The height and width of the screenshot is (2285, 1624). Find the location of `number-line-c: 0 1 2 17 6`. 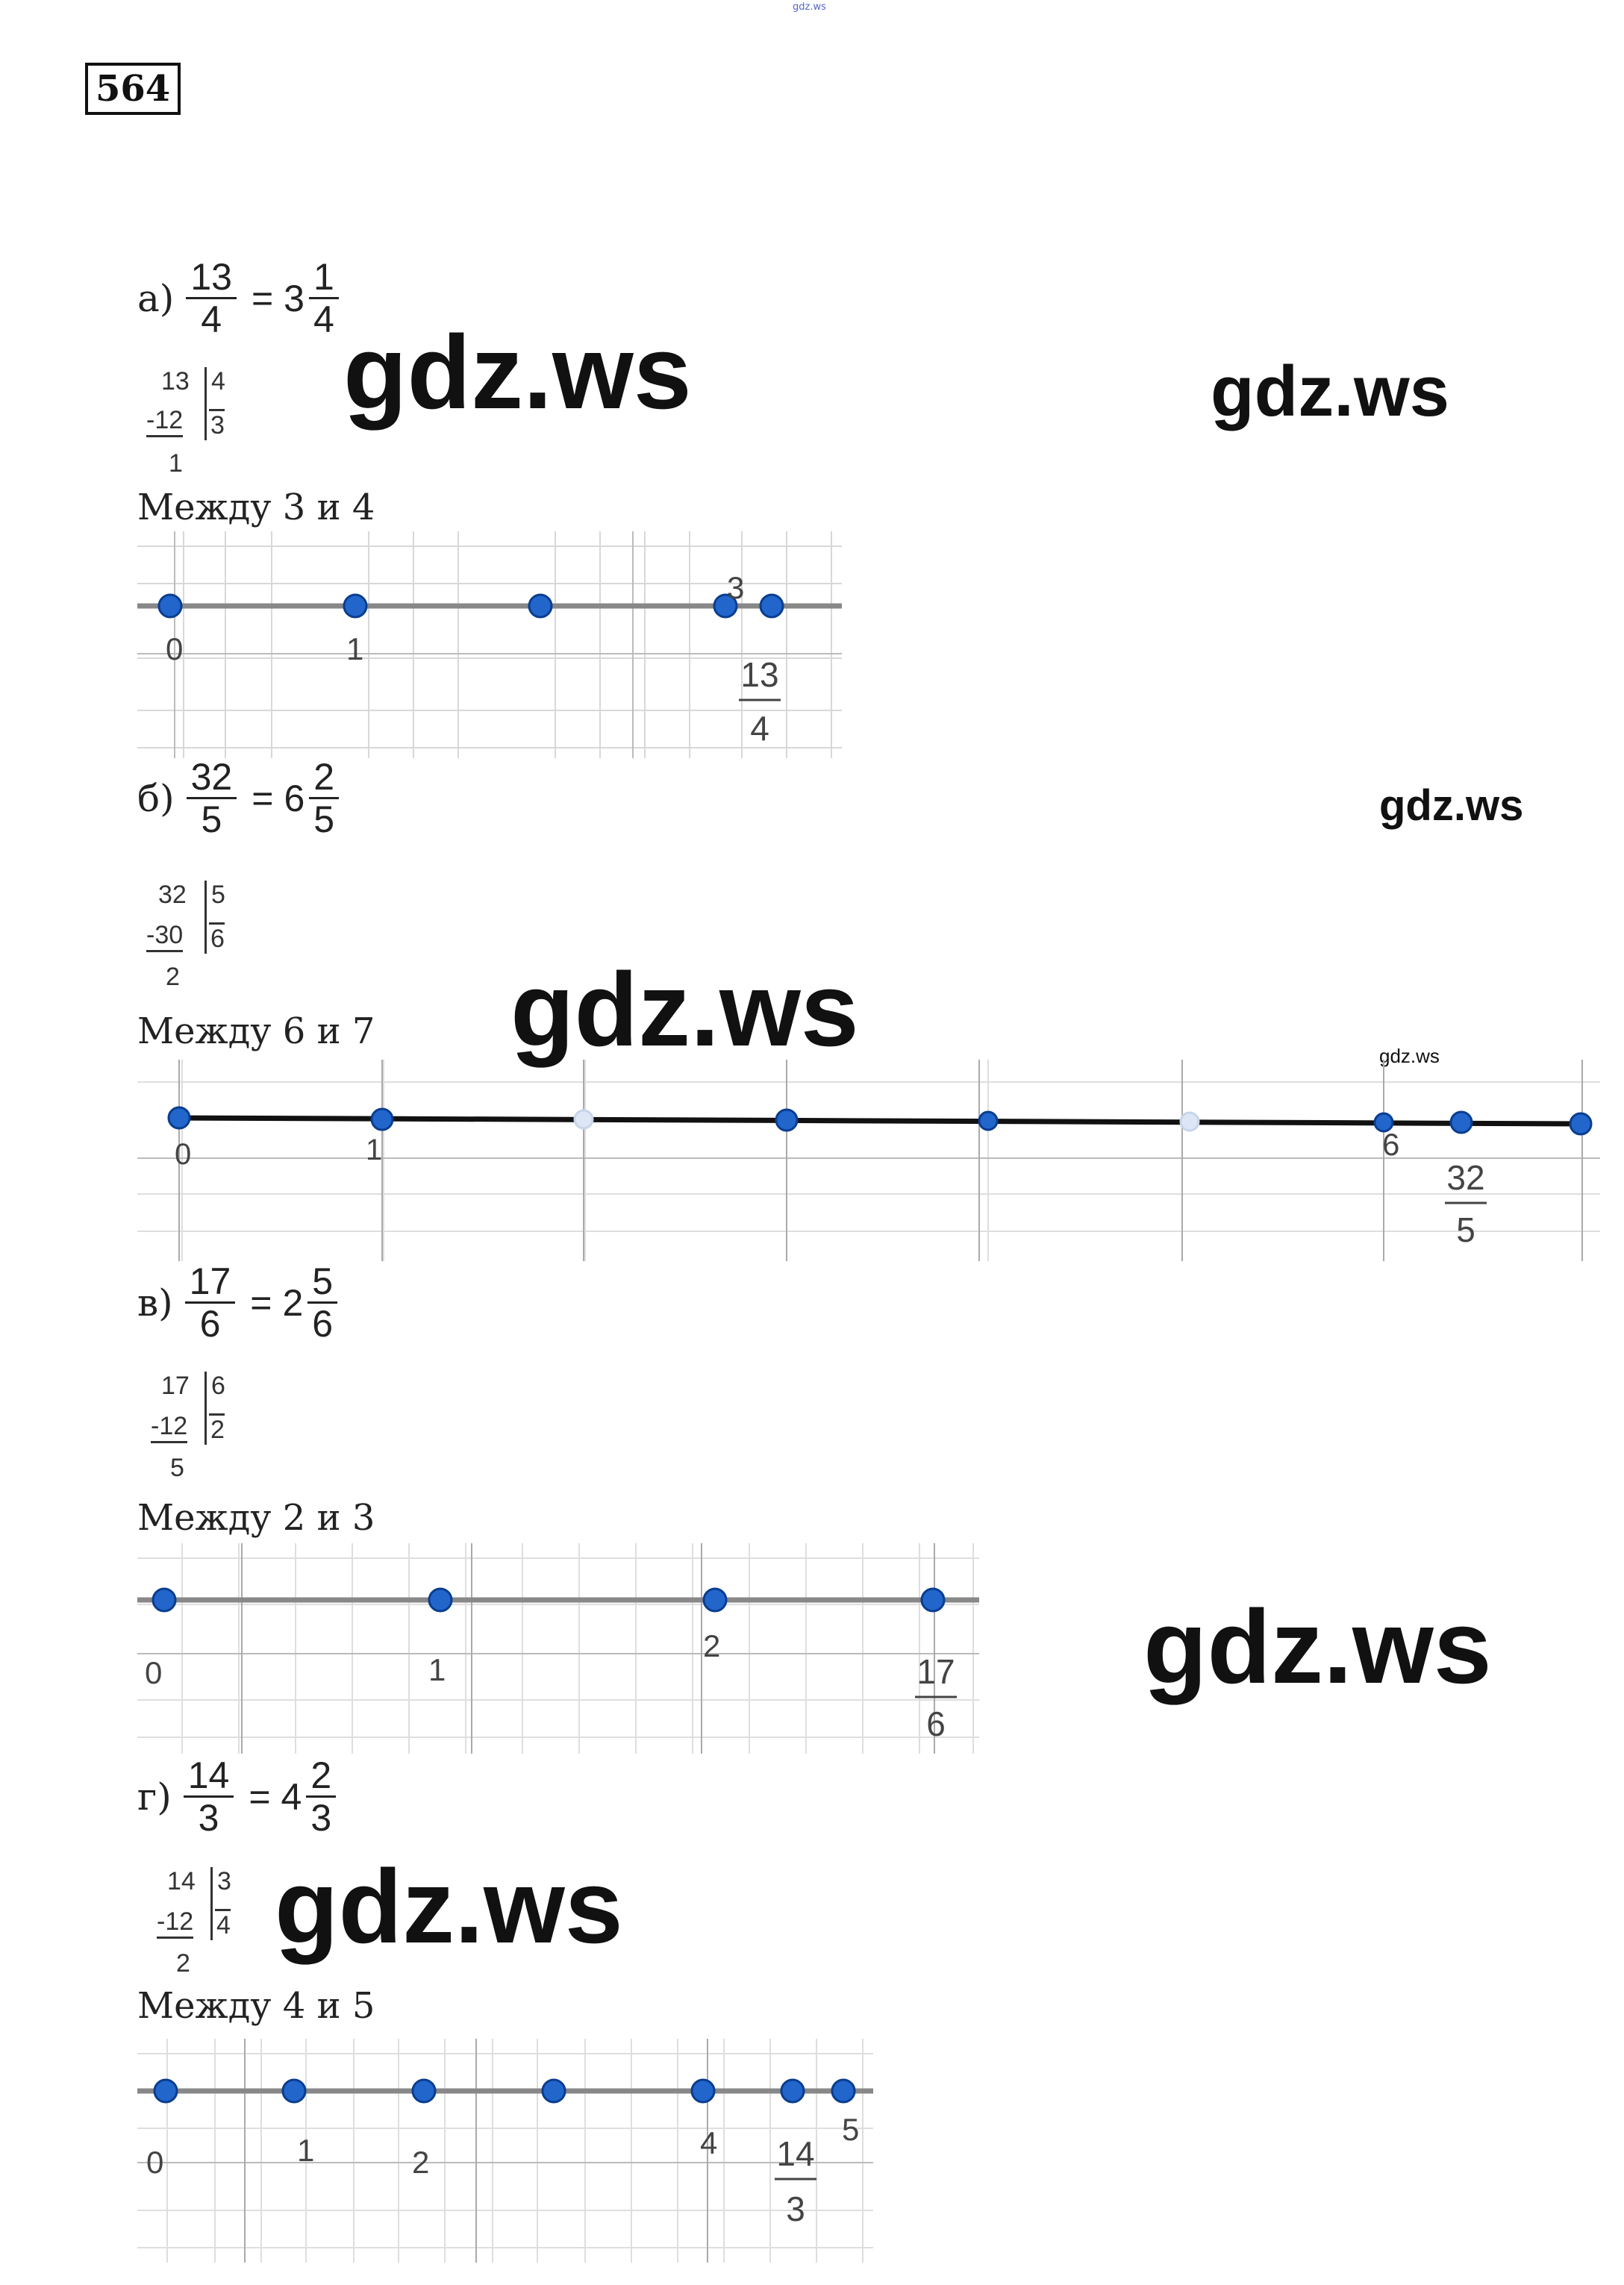

number-line-c: 0 1 2 17 6 is located at coordinates (558, 1649).